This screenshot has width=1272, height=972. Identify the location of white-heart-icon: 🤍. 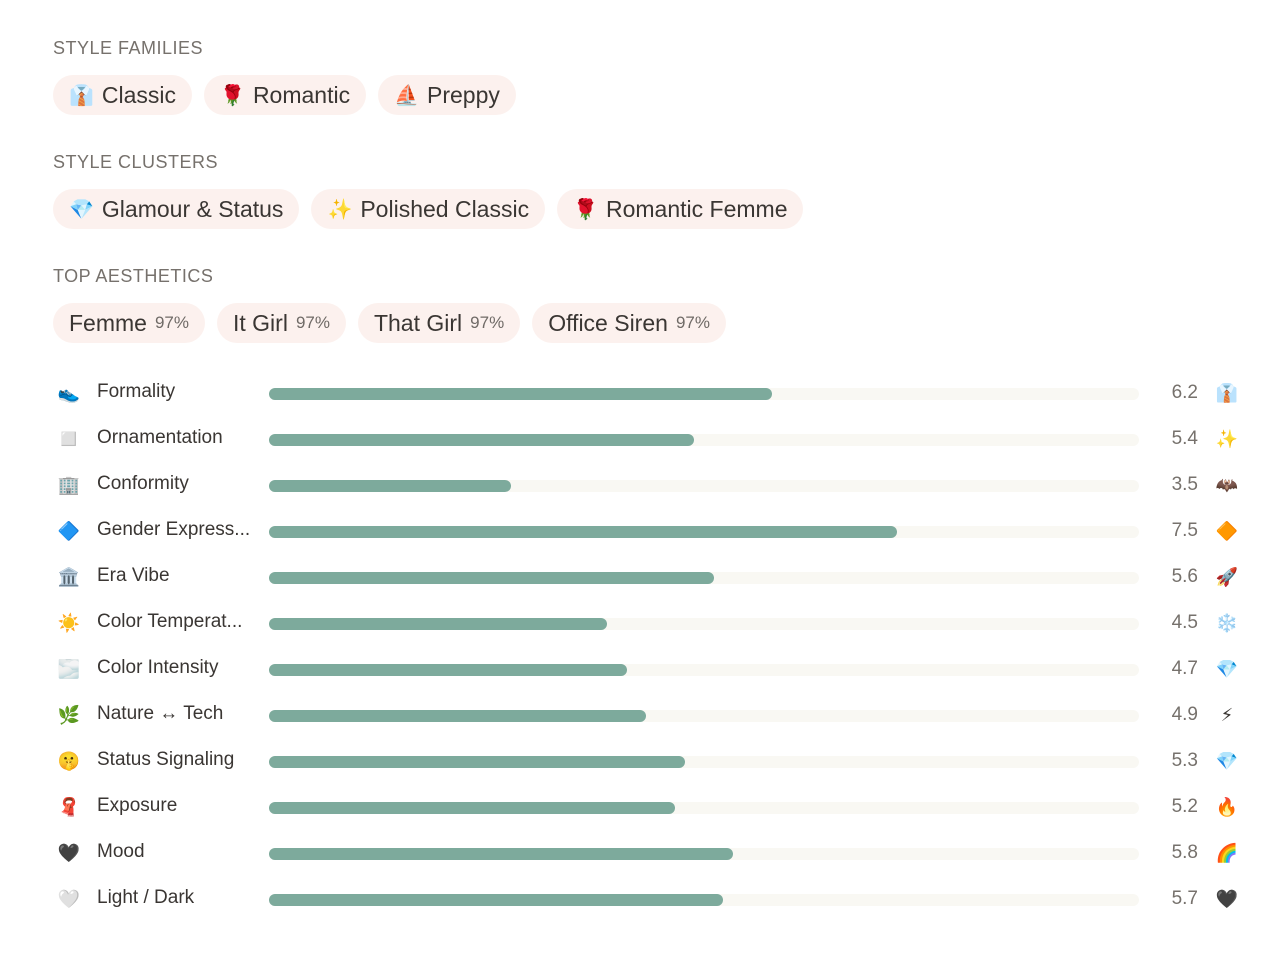
(69, 899).